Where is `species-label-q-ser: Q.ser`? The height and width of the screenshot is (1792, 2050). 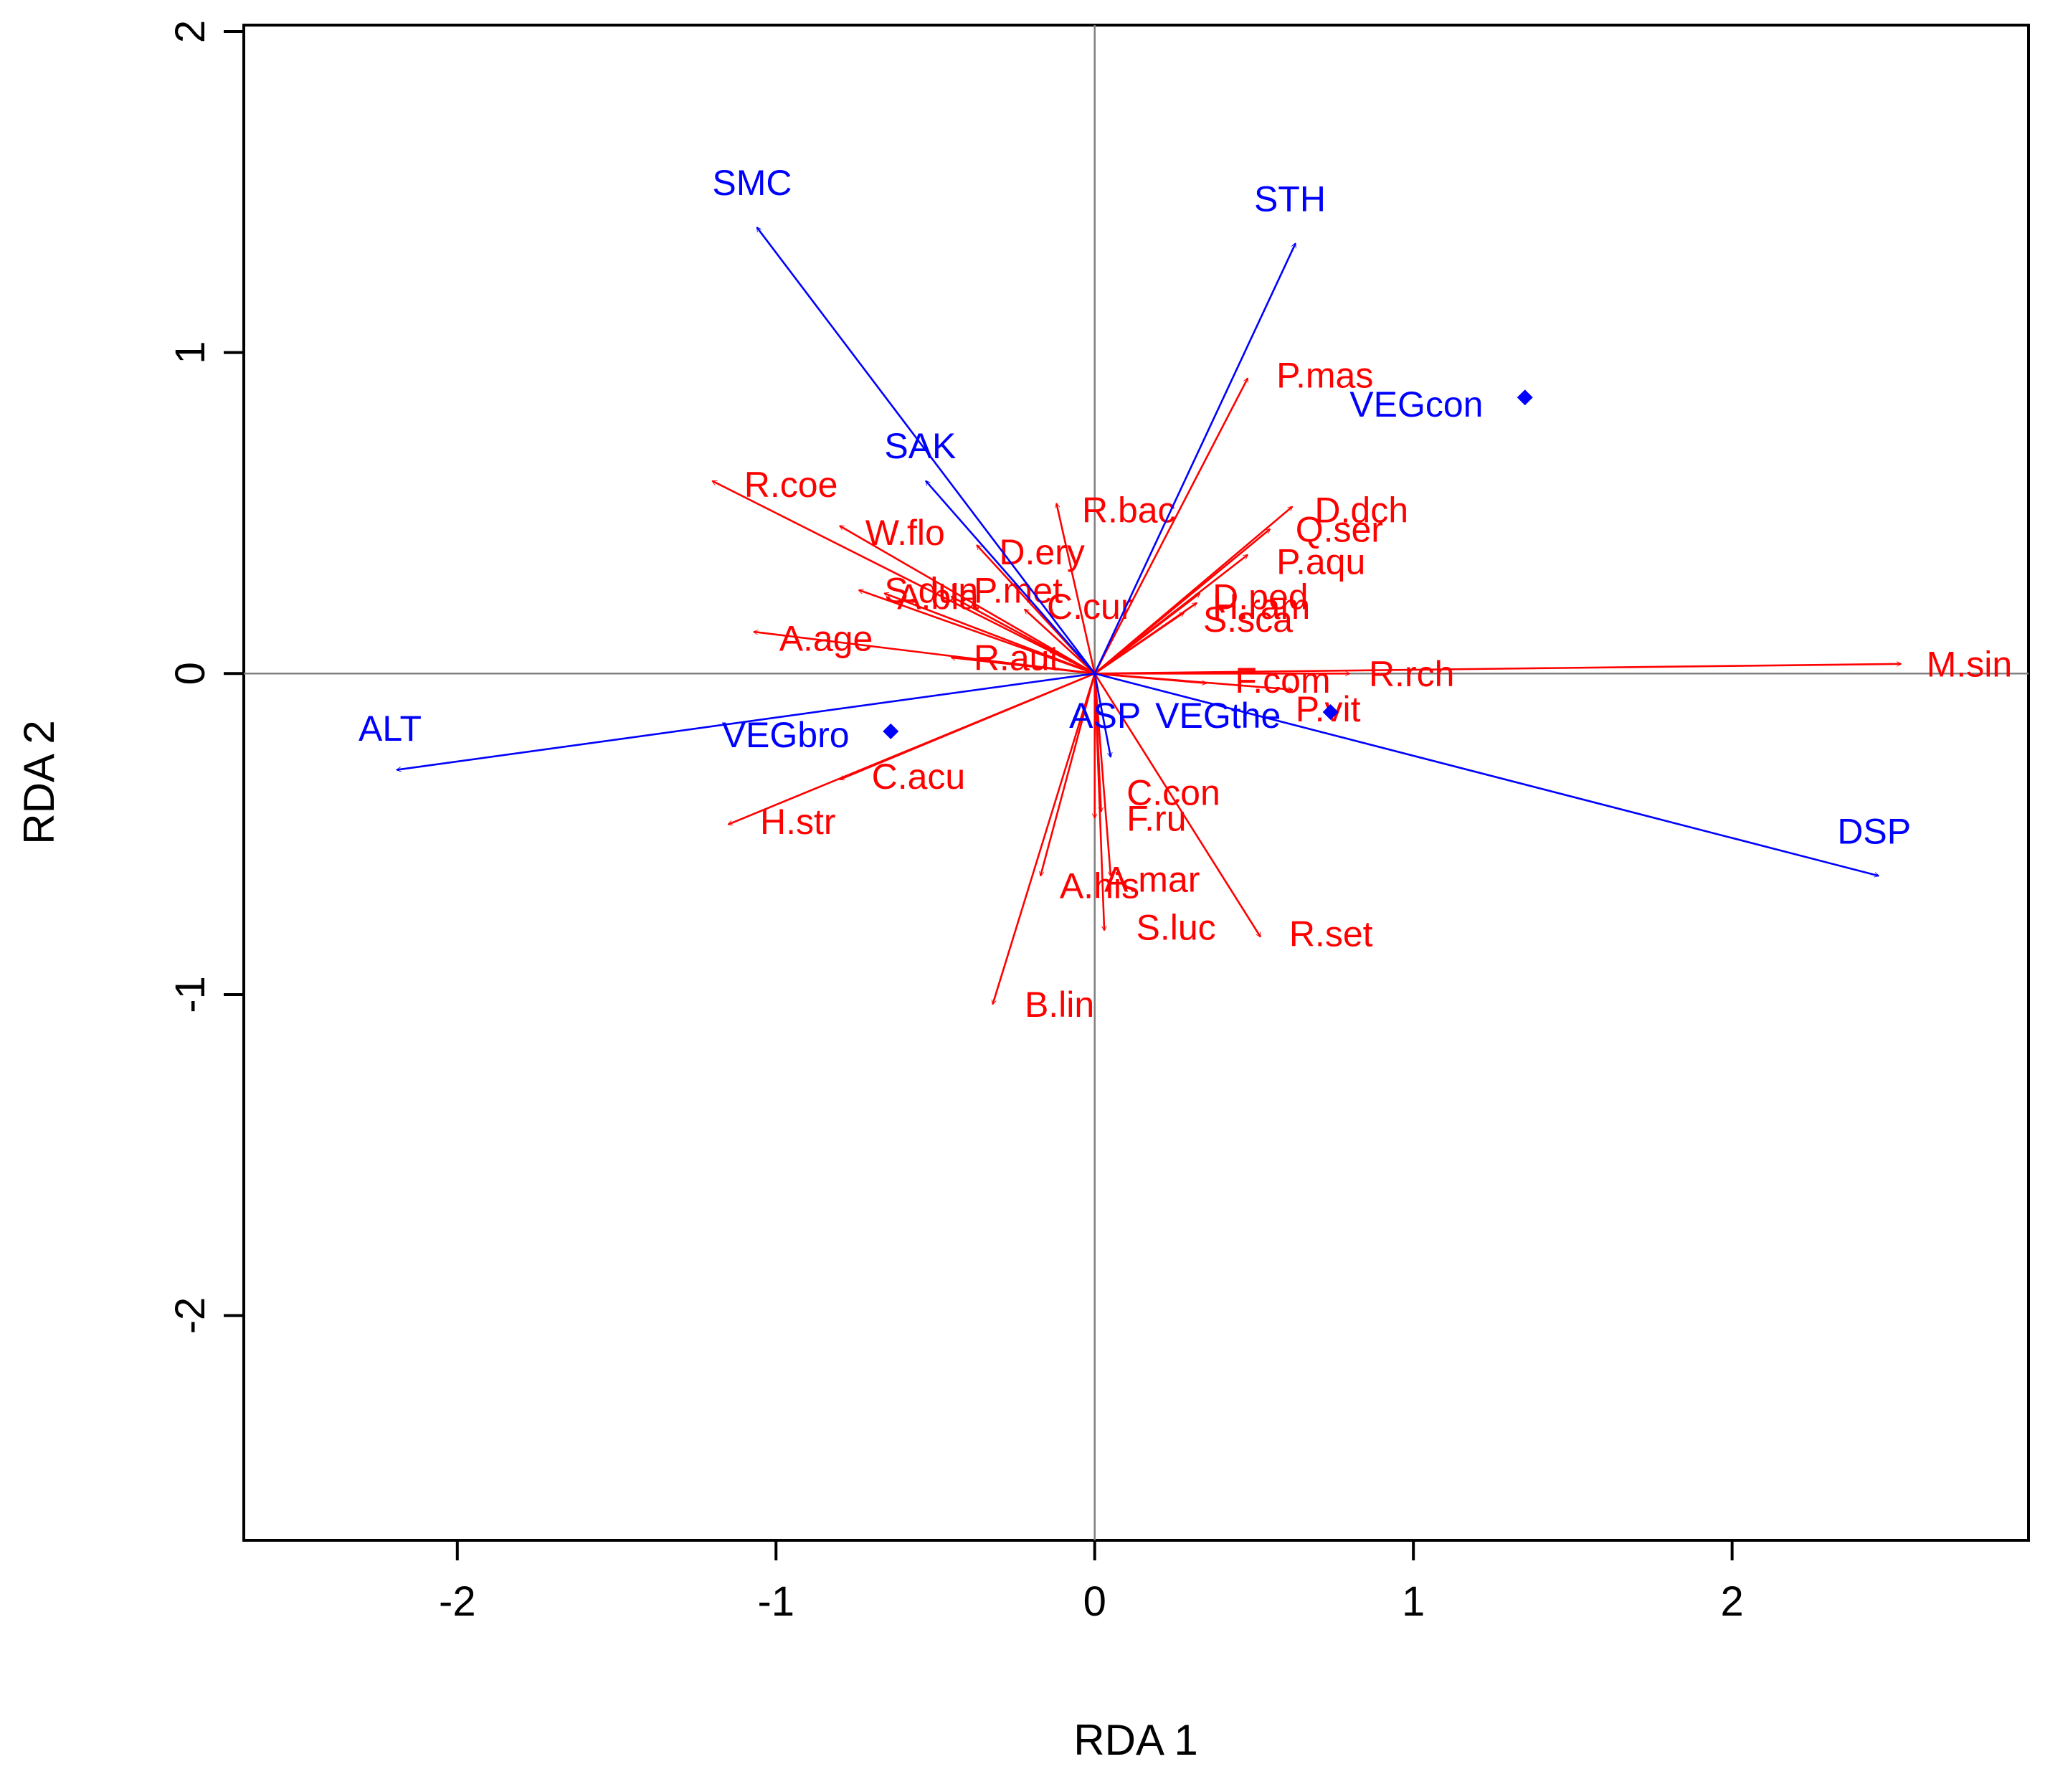 species-label-q-ser: Q.ser is located at coordinates (1339, 530).